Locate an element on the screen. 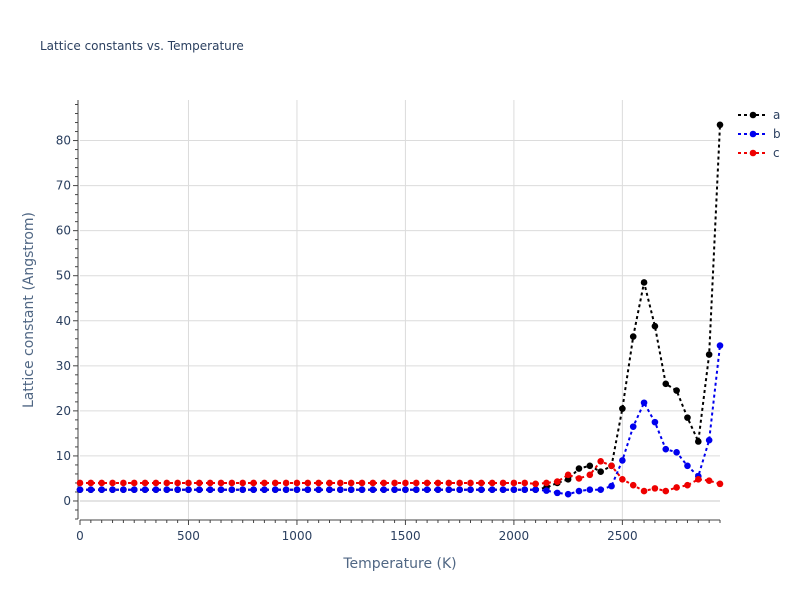 The width and height of the screenshot is (800, 600). legend-item-c: c is located at coordinates (759, 153).